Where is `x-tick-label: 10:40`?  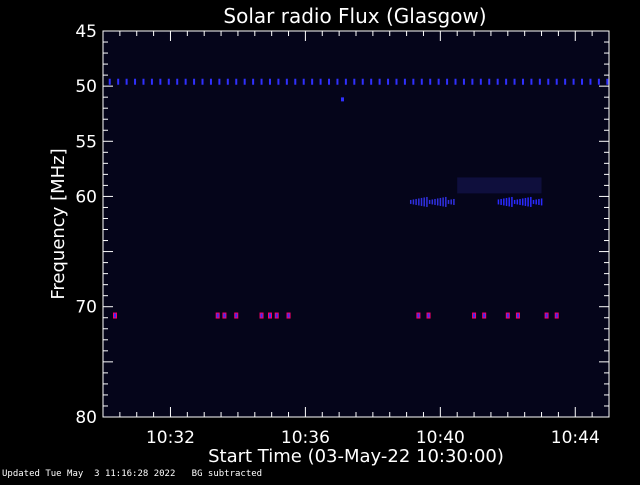 x-tick-label: 10:40 is located at coordinates (440, 438).